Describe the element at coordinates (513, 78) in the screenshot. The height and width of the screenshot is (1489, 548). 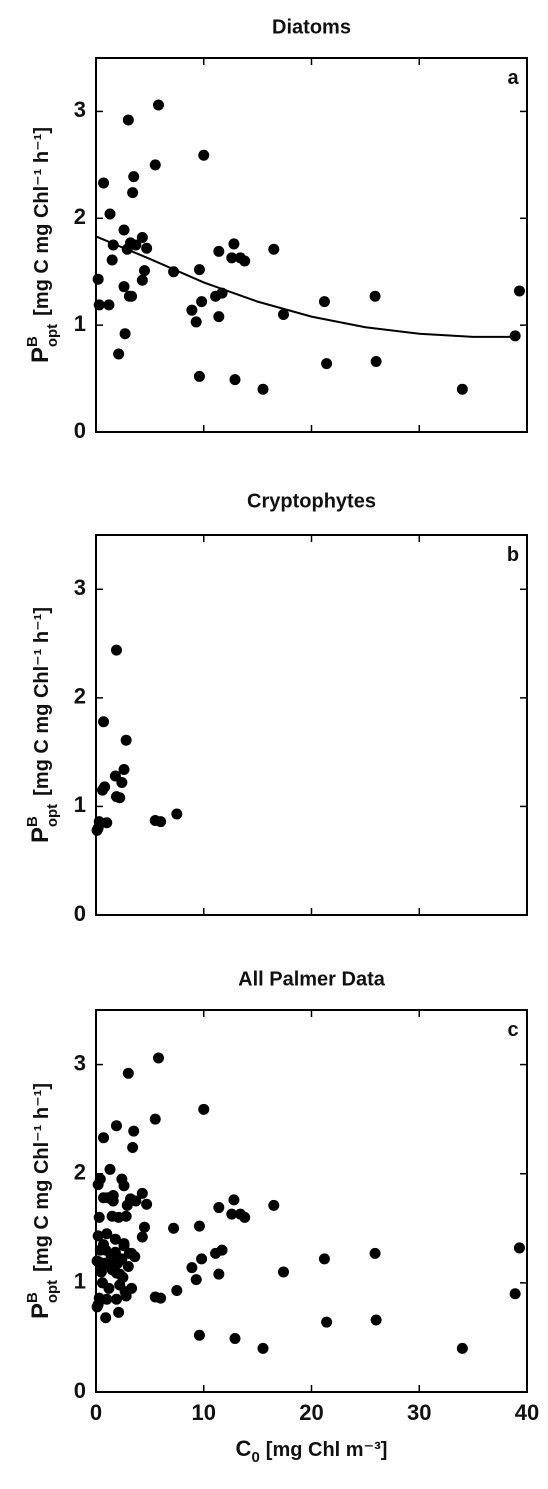
I see `panel-letter: a` at that location.